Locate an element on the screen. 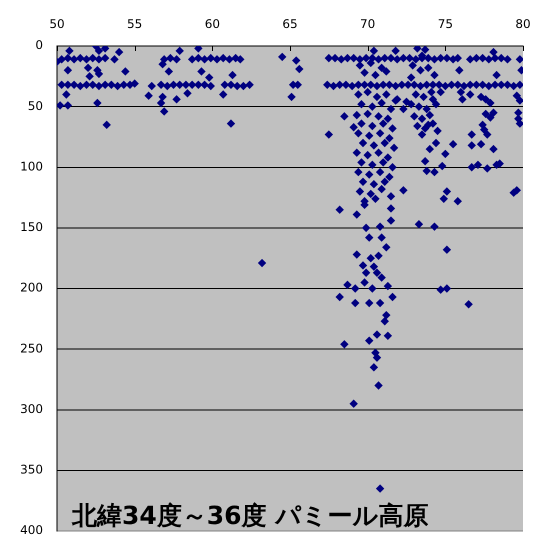 The width and height of the screenshot is (547, 544). x-tick-label: 80 is located at coordinates (523, 23).